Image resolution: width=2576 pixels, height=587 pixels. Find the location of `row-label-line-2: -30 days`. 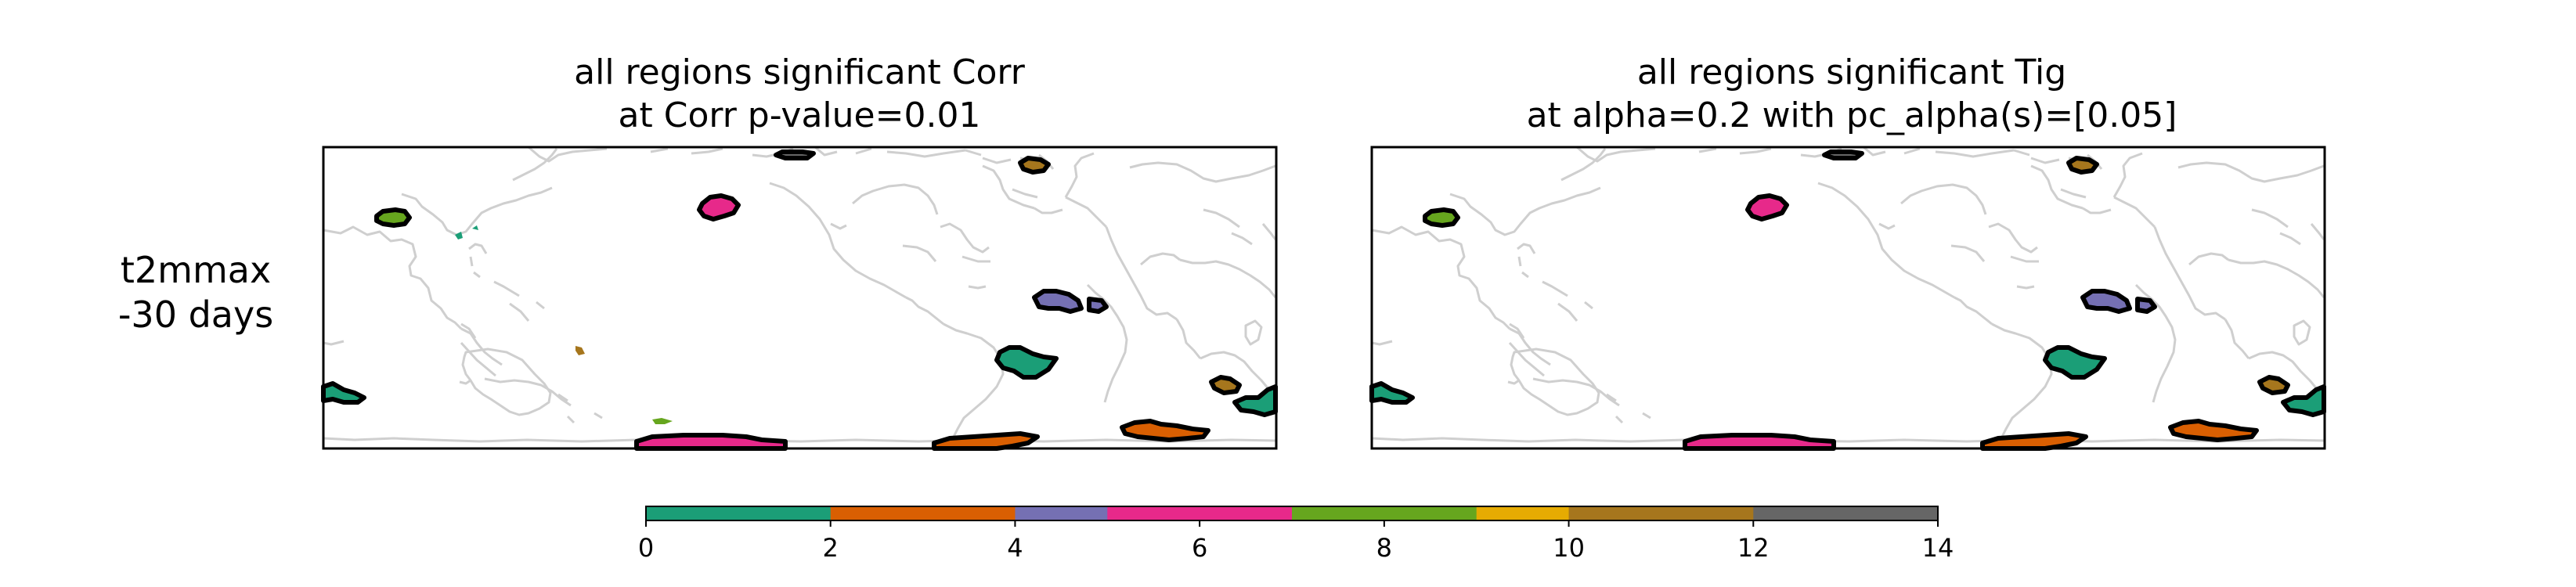

row-label-line-2: -30 days is located at coordinates (195, 315).